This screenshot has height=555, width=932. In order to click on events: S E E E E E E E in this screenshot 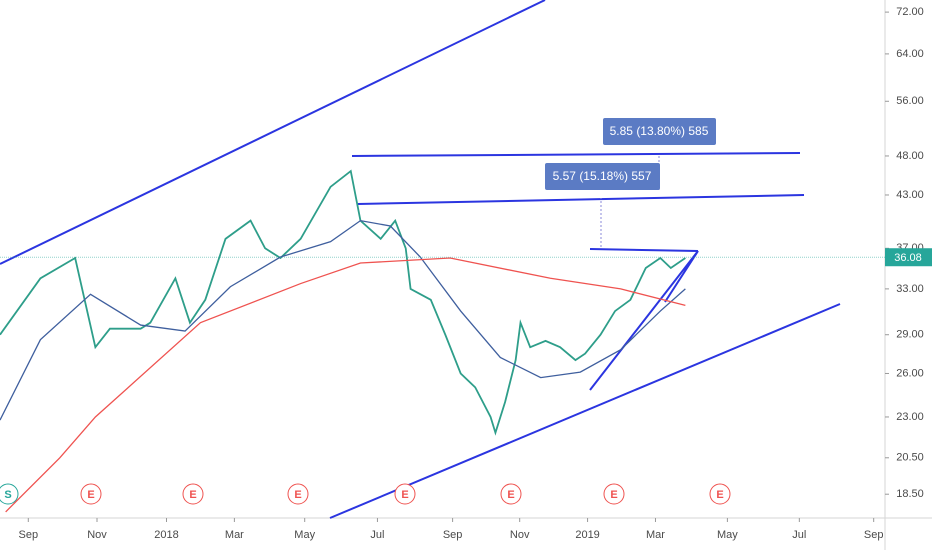, I will do `click(365, 494)`.